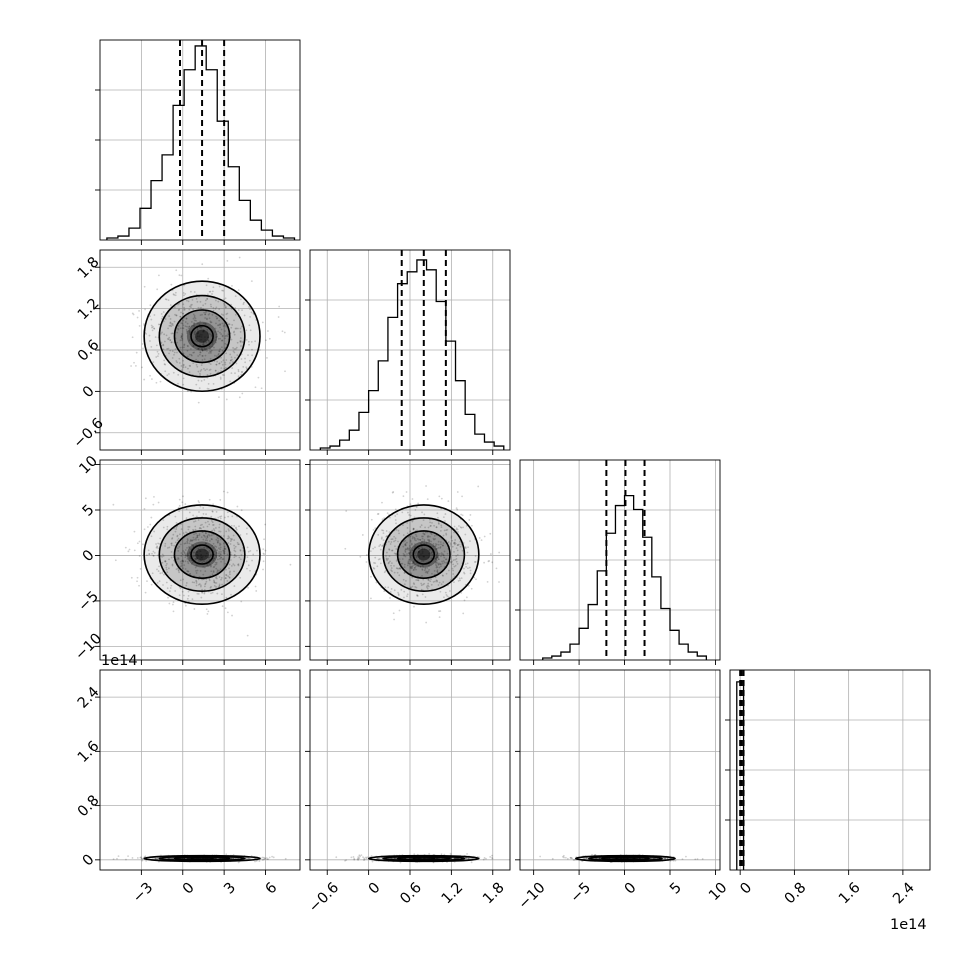 This screenshot has width=970, height=970. What do you see at coordinates (796, 894) in the screenshot?
I see `x-tick-label: 0.8` at bounding box center [796, 894].